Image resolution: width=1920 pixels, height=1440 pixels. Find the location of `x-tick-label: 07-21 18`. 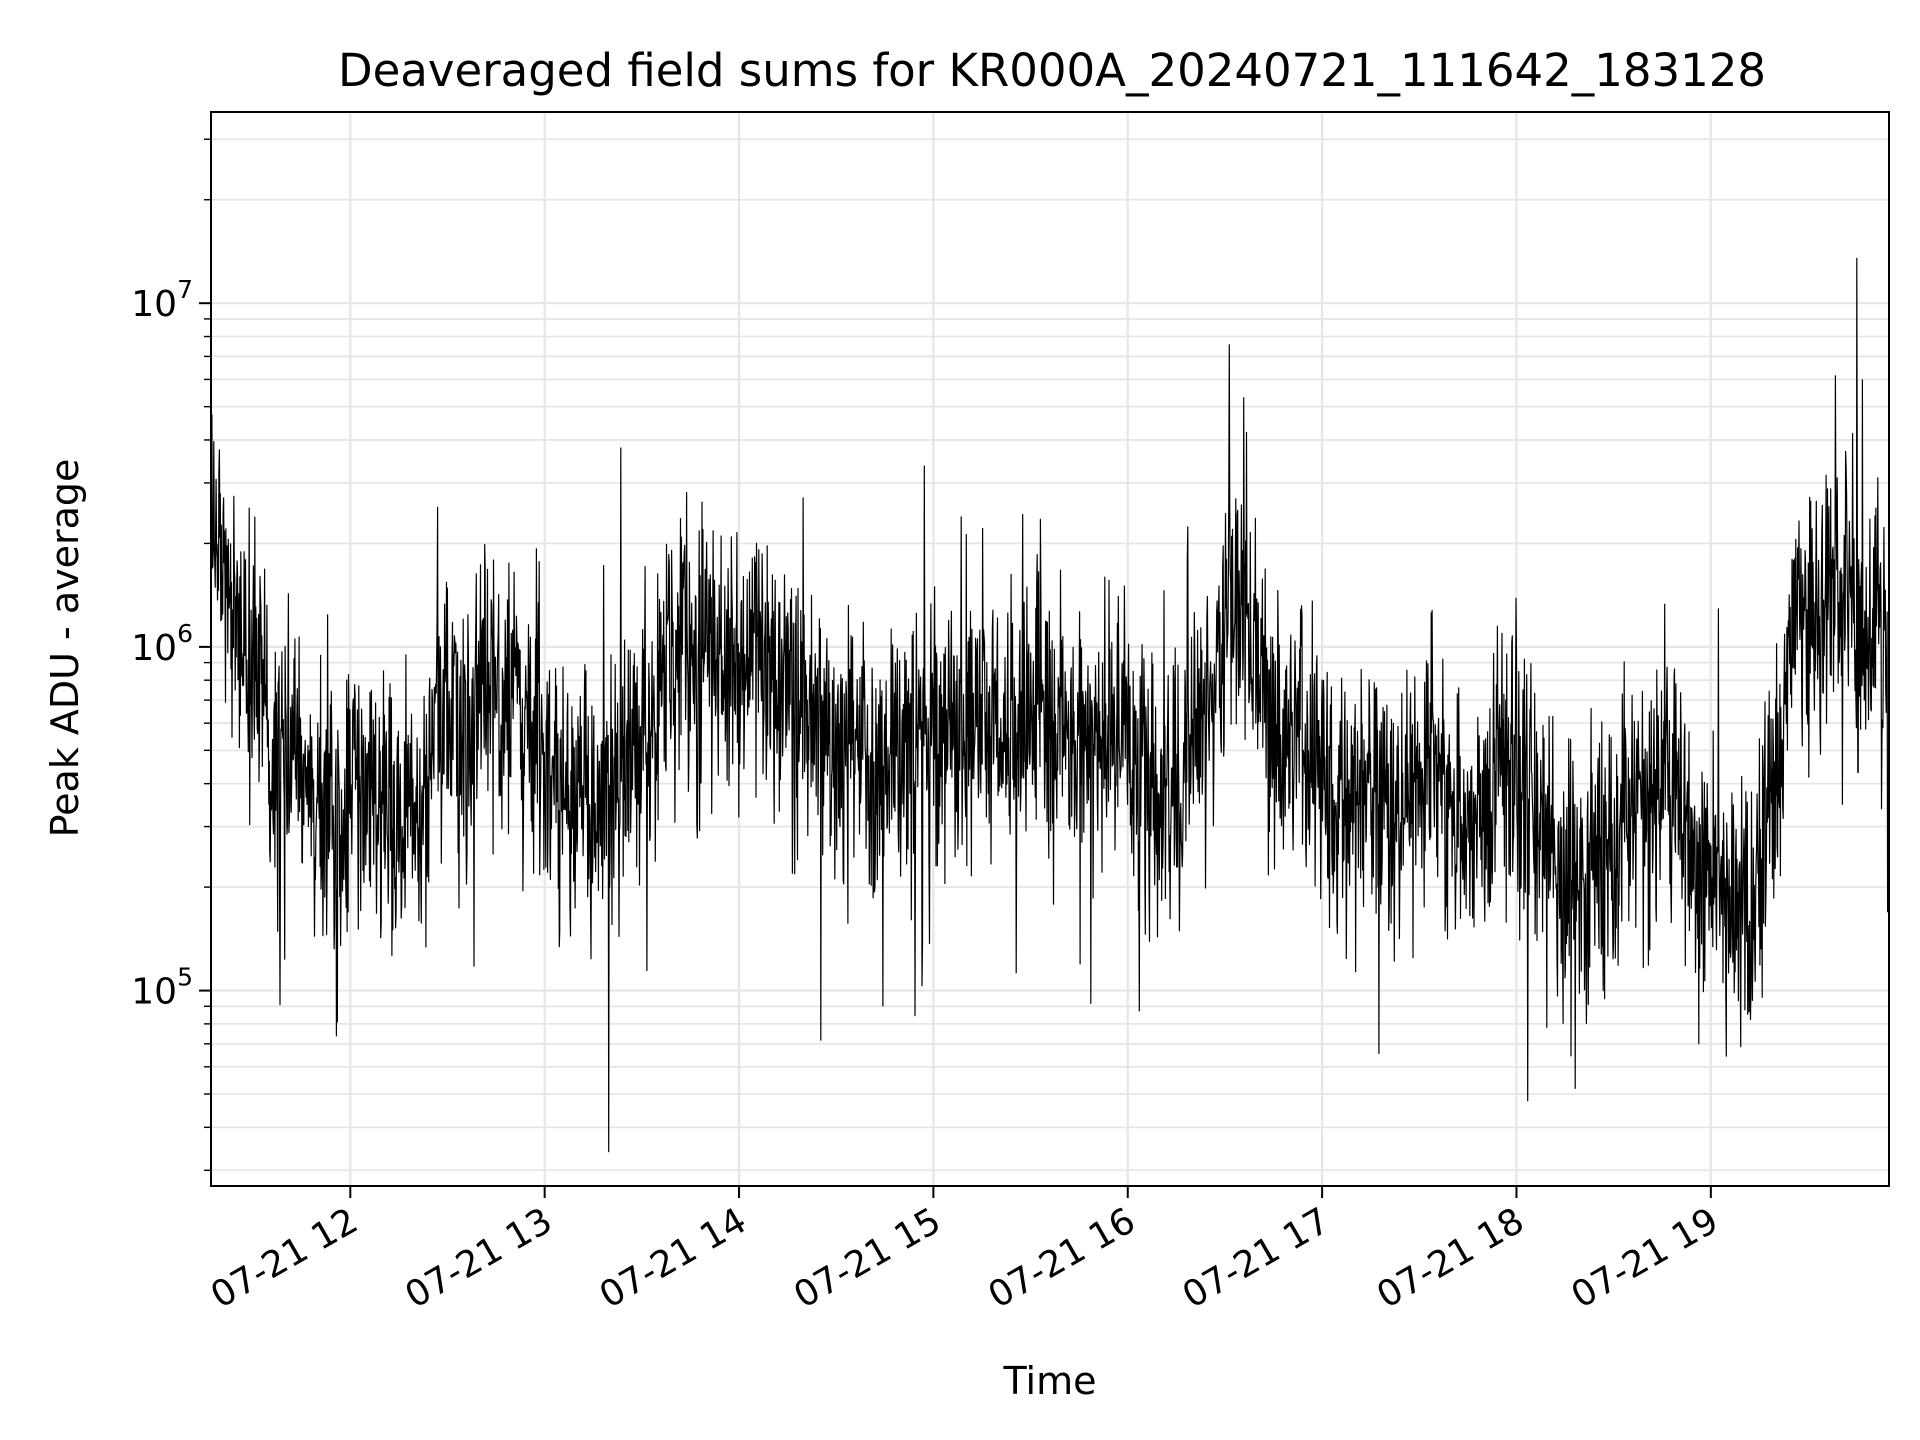

x-tick-label: 07-21 18 is located at coordinates (1450, 1258).